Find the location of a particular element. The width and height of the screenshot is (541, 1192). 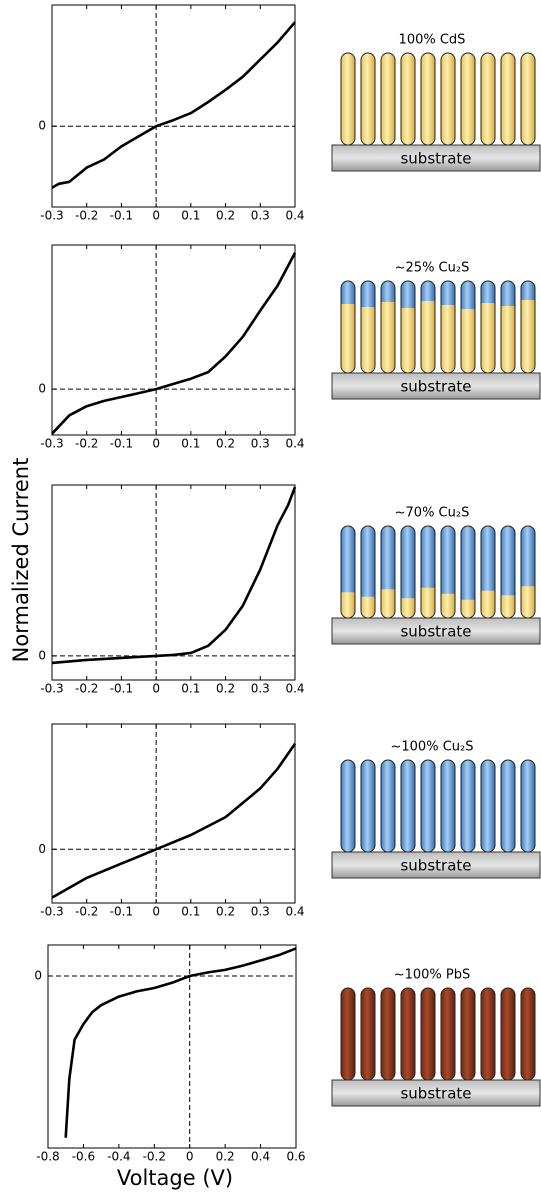

material-label: ~25% Cu₂S is located at coordinates (432, 268).